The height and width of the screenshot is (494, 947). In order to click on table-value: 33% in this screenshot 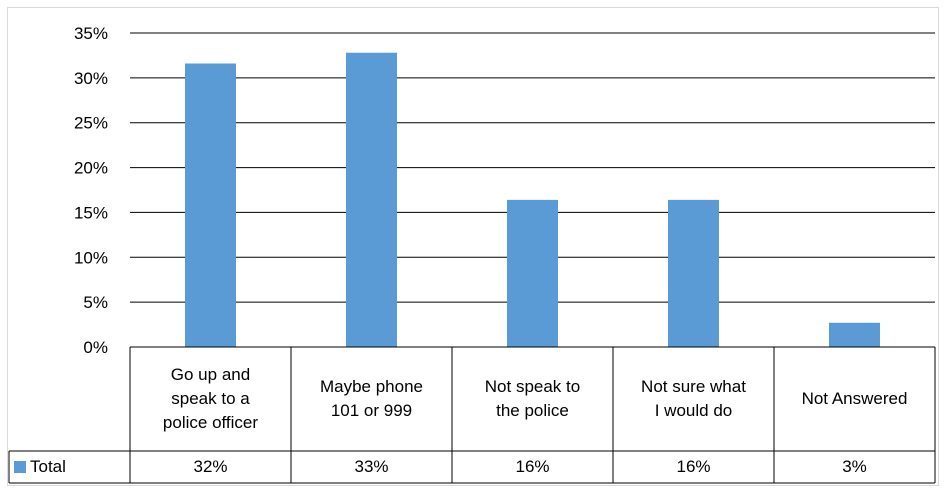, I will do `click(371, 466)`.